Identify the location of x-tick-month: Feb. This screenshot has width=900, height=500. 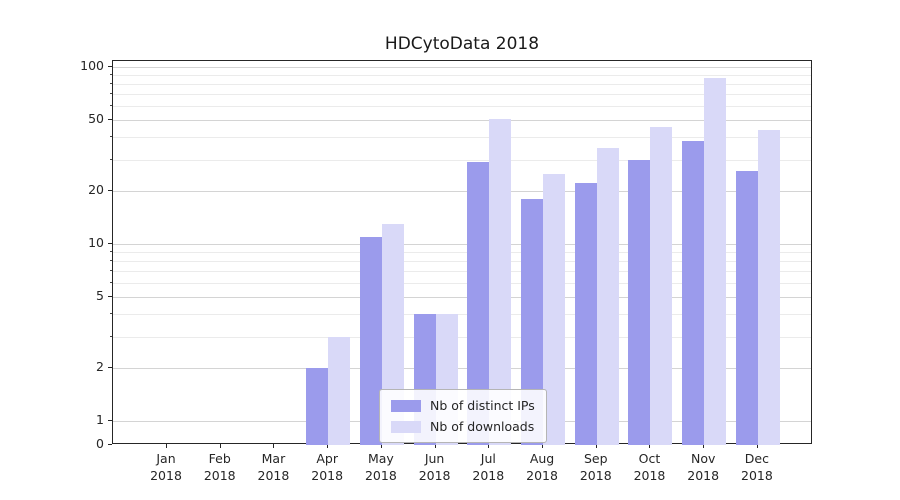
(219, 458).